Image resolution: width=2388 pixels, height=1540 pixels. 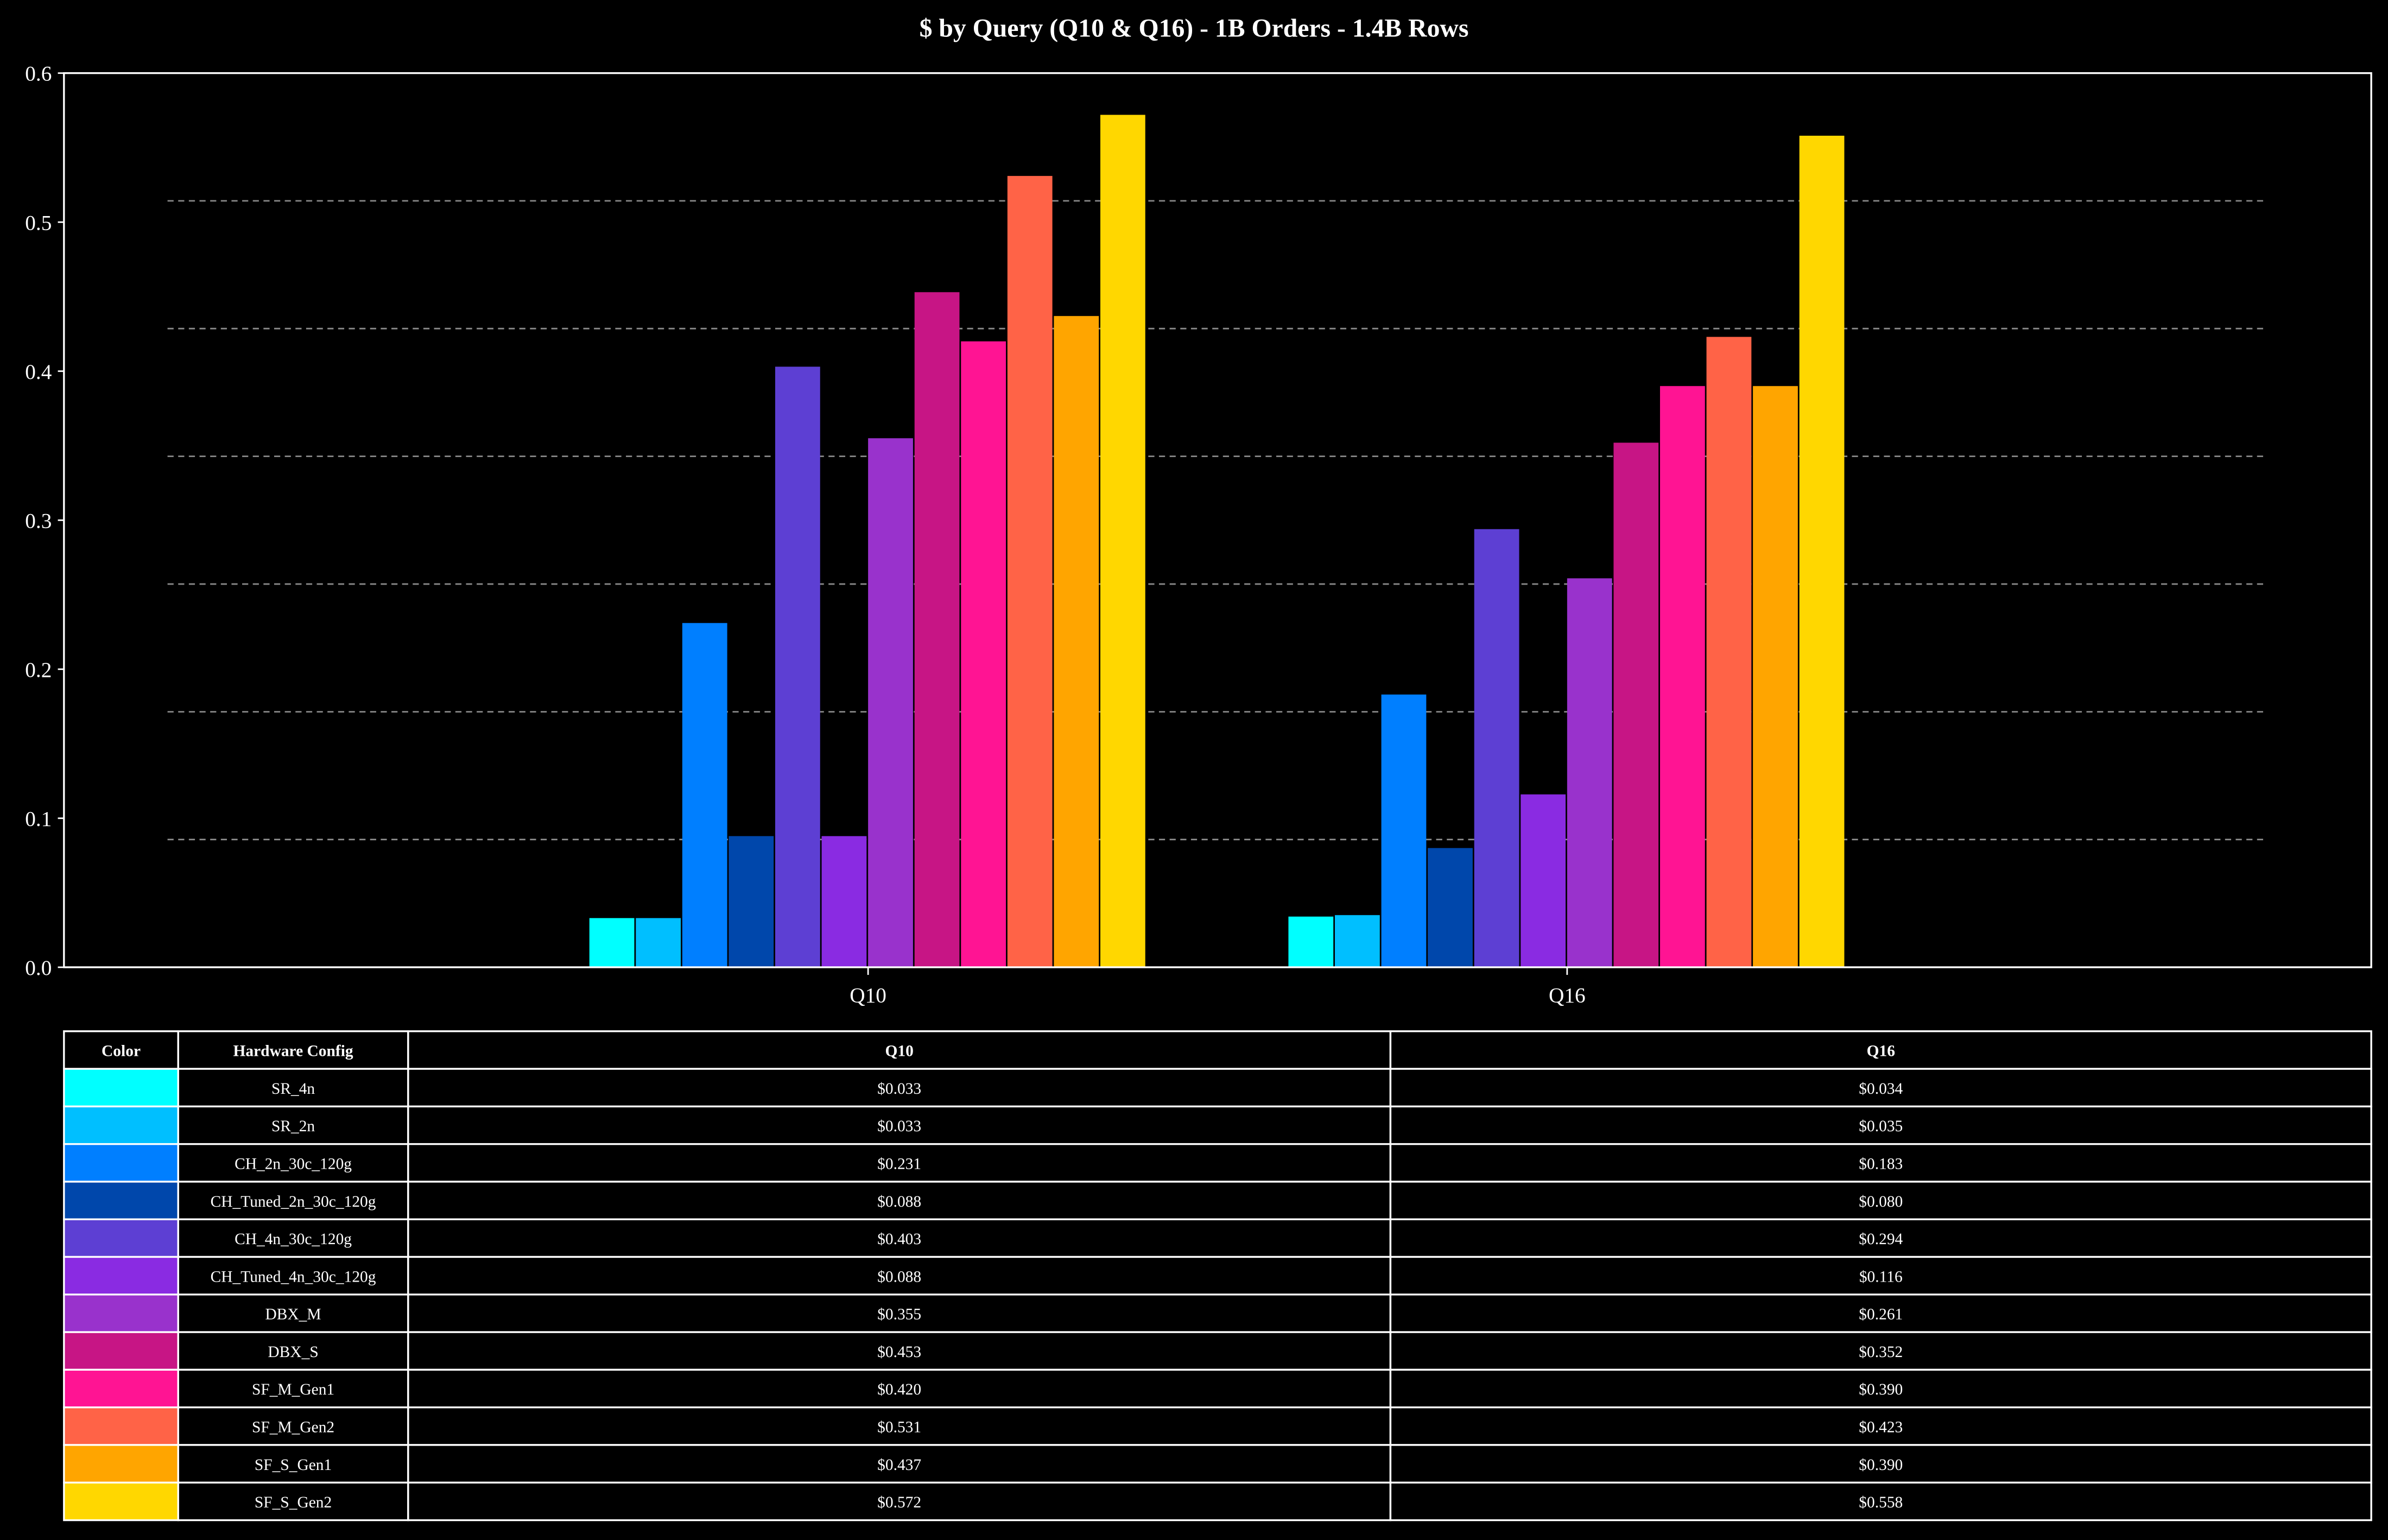 I want to click on bar-DBX_M-Q16, so click(x=1590, y=772).